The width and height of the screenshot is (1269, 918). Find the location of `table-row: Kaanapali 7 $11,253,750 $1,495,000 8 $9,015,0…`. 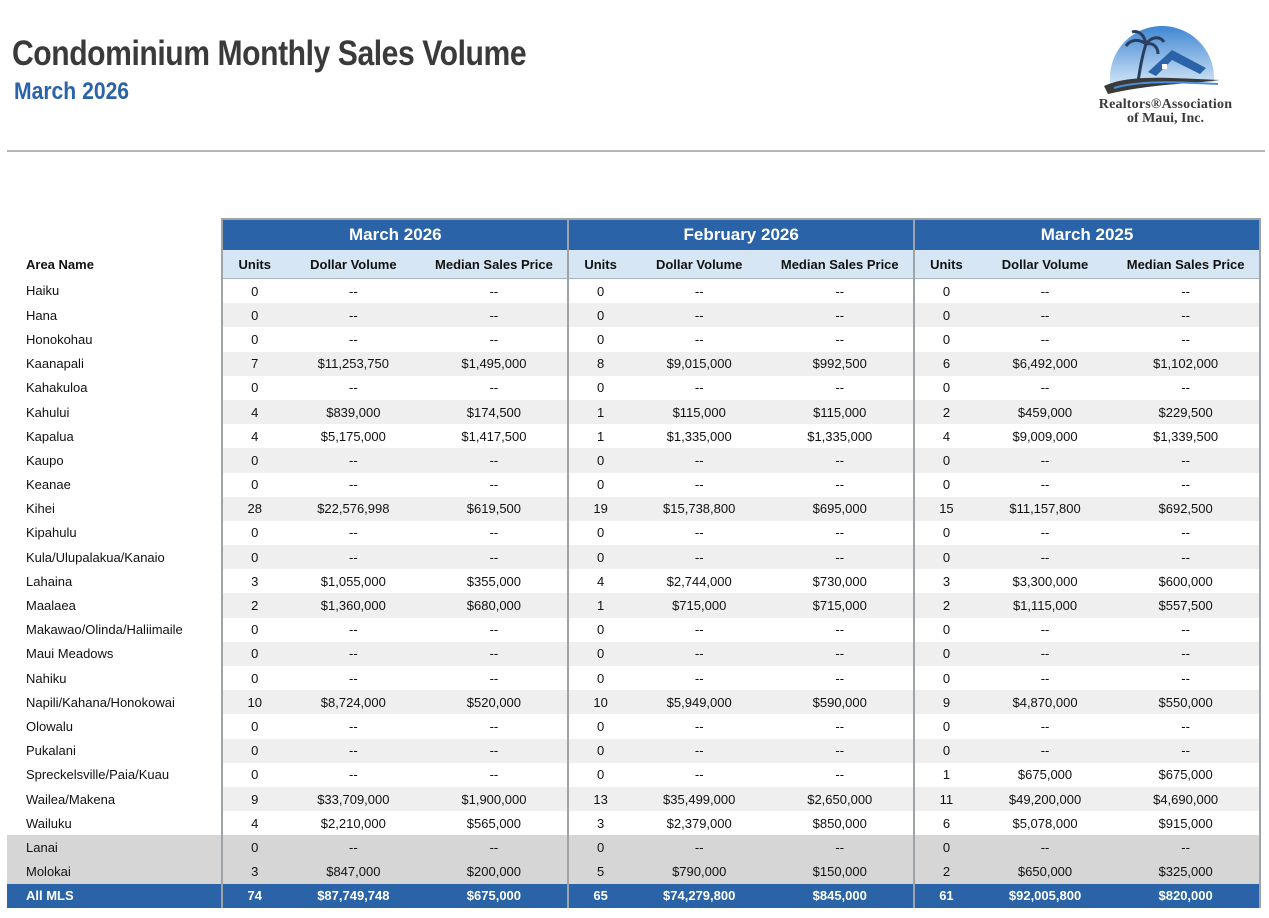

table-row: Kaanapali 7 $11,253,750 $1,495,000 8 $9,015,0… is located at coordinates (634, 363).